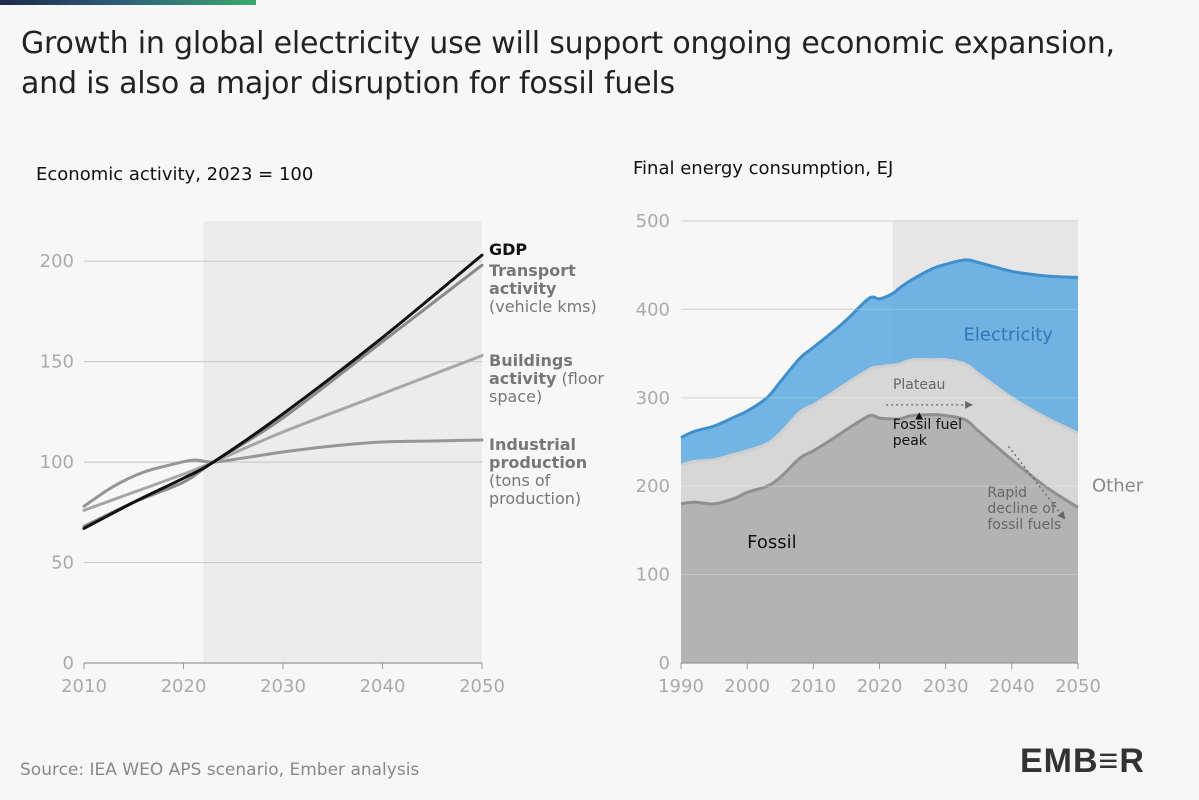 The image size is (1199, 800). What do you see at coordinates (1007, 493) in the screenshot?
I see `decline-label: Rapid` at bounding box center [1007, 493].